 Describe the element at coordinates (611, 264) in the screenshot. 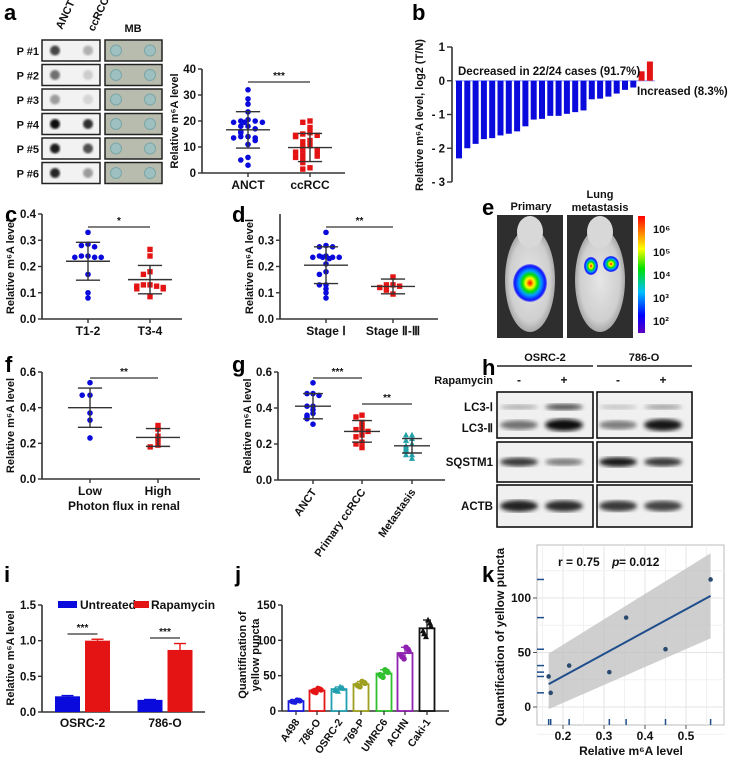

I see `signal-lung-right` at that location.